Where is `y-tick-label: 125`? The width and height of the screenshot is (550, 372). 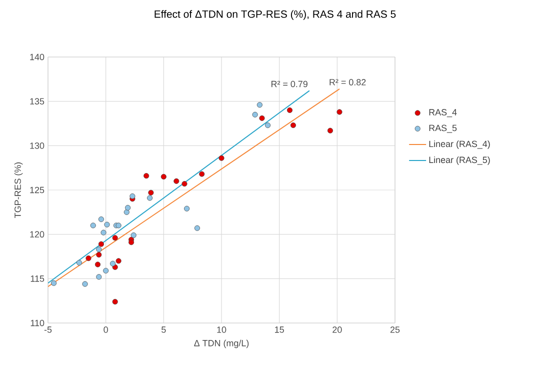 y-tick-label: 125 is located at coordinates (37, 190).